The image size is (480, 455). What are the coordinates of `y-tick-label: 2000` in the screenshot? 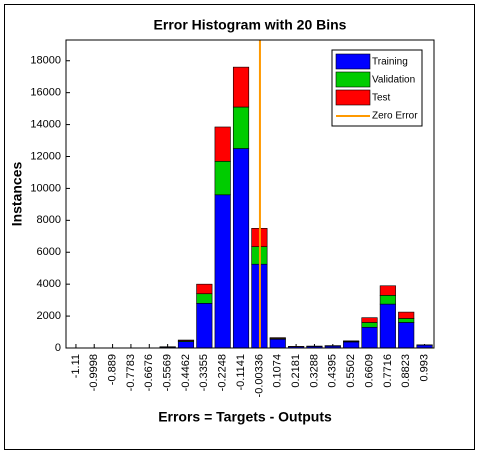 It's located at (49, 316).